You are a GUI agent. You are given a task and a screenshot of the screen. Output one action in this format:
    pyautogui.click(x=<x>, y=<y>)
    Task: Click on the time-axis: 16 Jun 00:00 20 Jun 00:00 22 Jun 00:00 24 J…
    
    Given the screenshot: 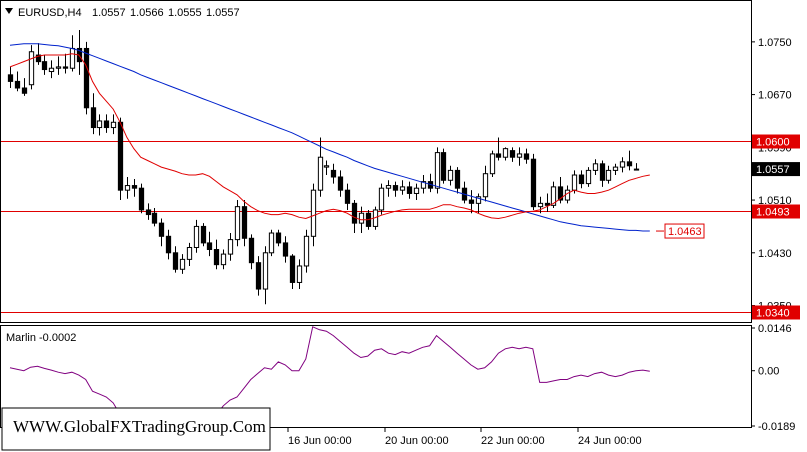 What is the action you would take?
    pyautogui.click(x=464, y=437)
    